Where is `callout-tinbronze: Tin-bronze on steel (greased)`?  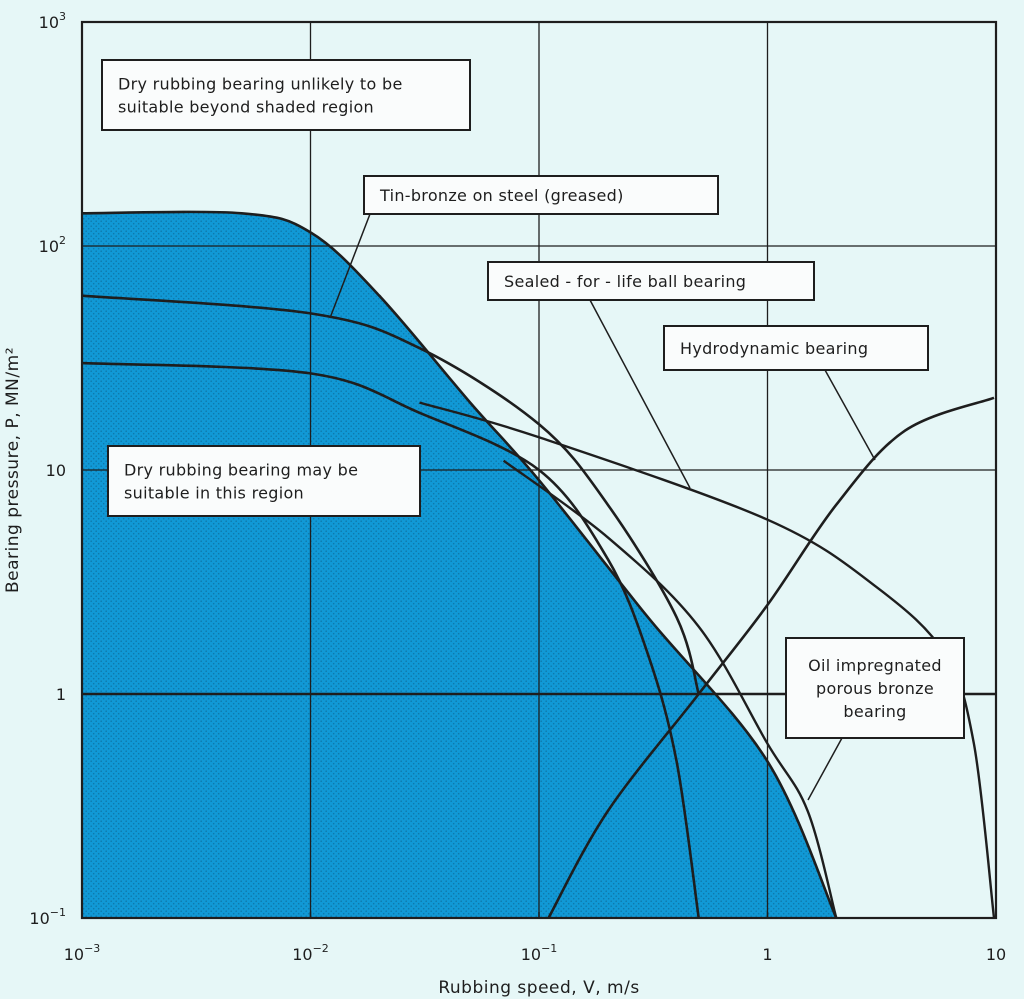 callout-tinbronze: Tin-bronze on steel (greased) is located at coordinates (541, 195).